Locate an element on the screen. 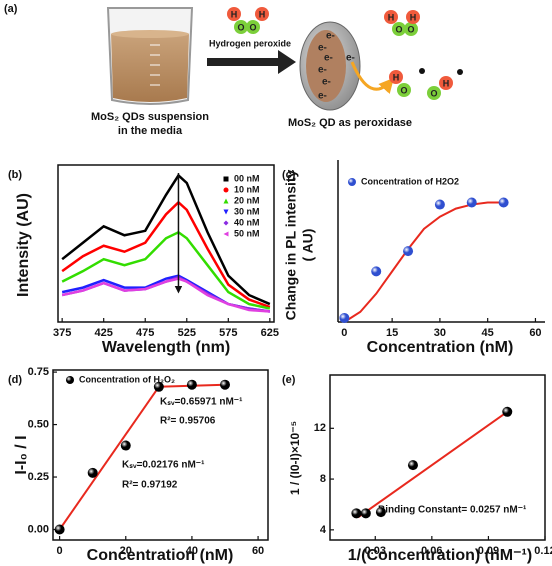 The height and width of the screenshot is (566, 552). caption: in the media is located at coordinates (150, 131).